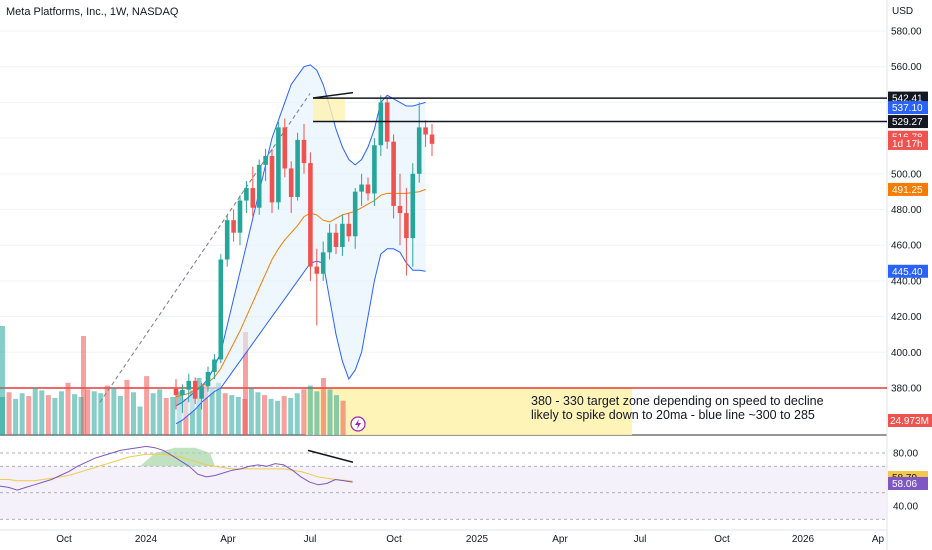  Describe the element at coordinates (92, 12) in the screenshot. I see `chart-title: Meta Platforms, Inc., 1W, NASDAQ` at that location.